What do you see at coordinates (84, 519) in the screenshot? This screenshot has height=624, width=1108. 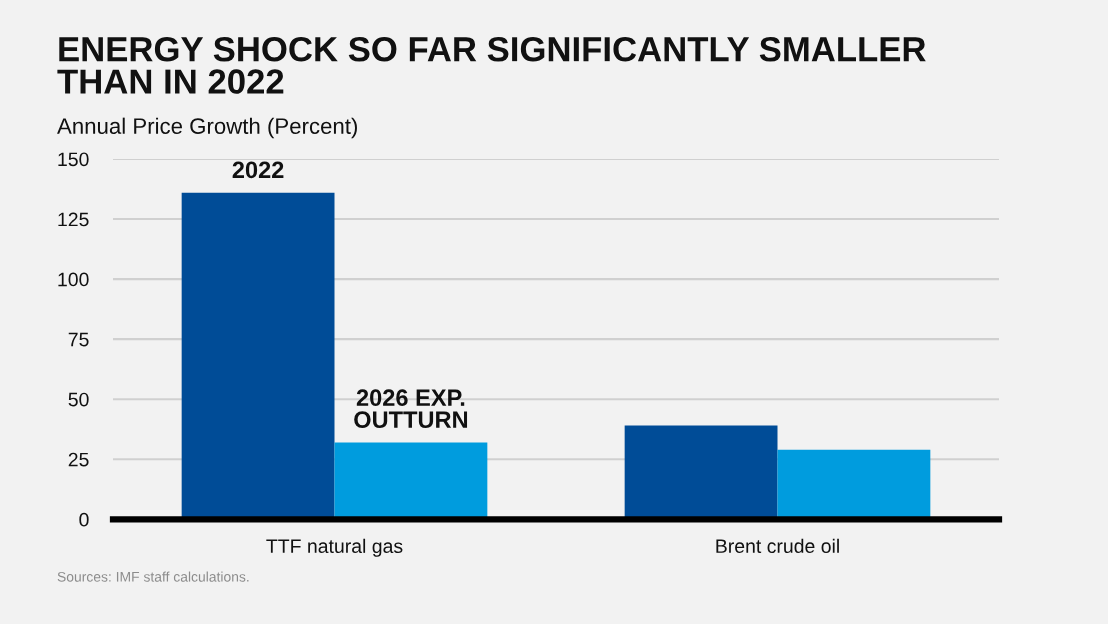 I see `y-tick-label: 0` at bounding box center [84, 519].